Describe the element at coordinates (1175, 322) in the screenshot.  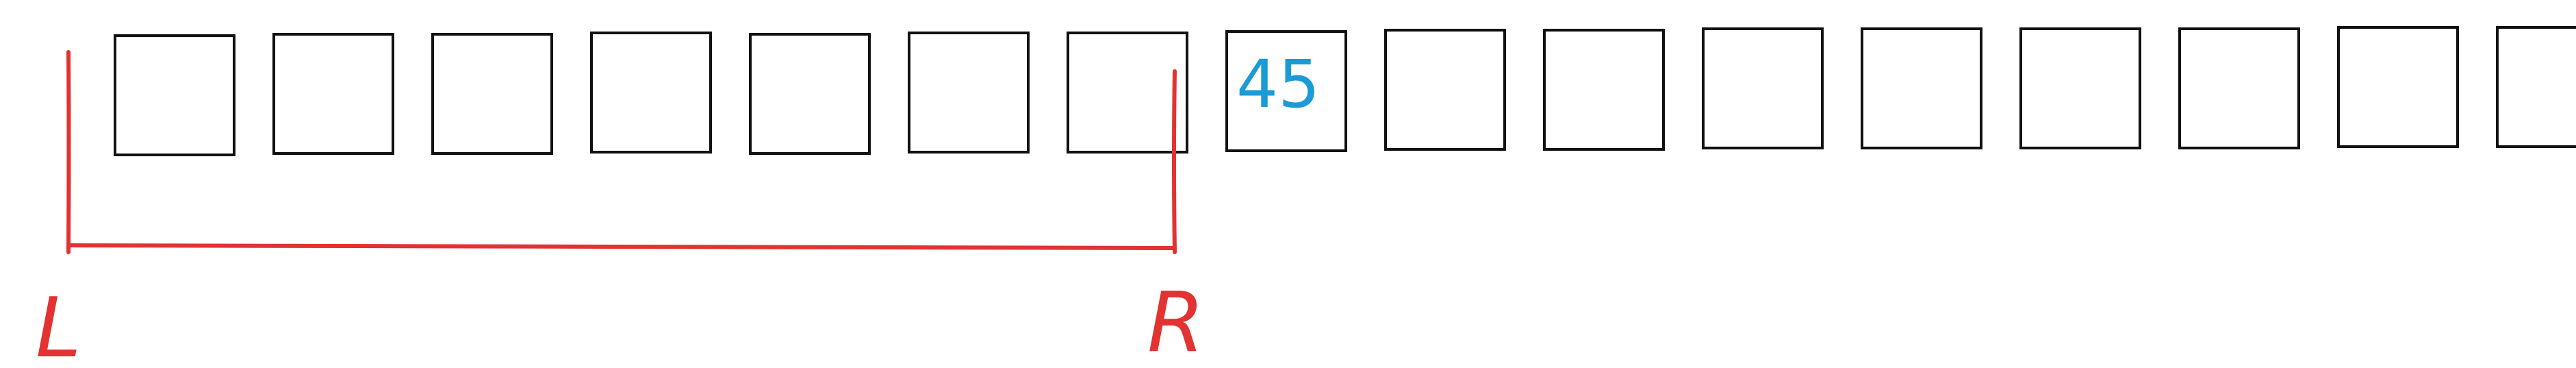
I see `right-pointer-label: R` at that location.